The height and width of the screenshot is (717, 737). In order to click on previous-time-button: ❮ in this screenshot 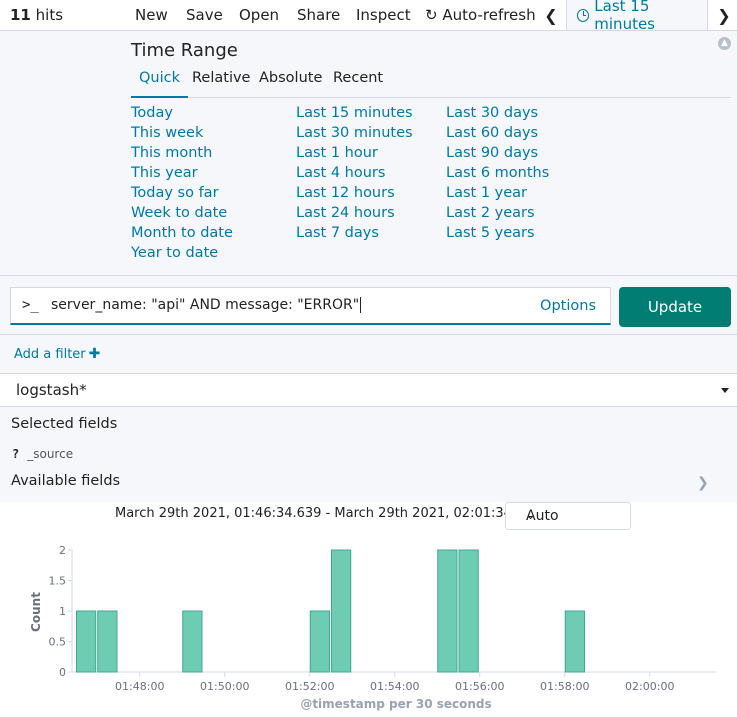, I will do `click(551, 15)`.